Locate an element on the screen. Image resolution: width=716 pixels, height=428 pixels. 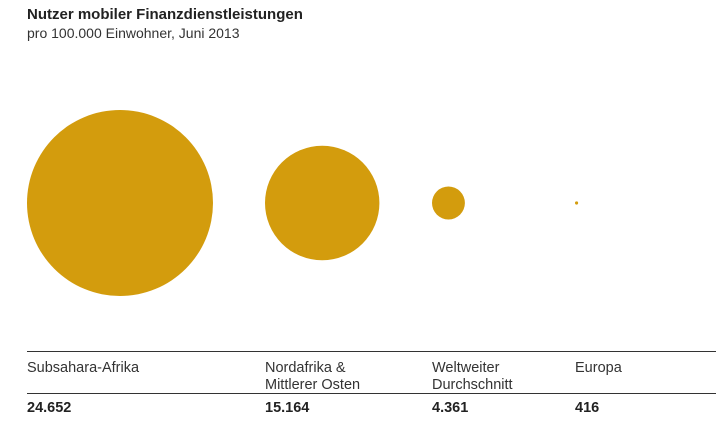
category-label: Europa is located at coordinates (598, 368).